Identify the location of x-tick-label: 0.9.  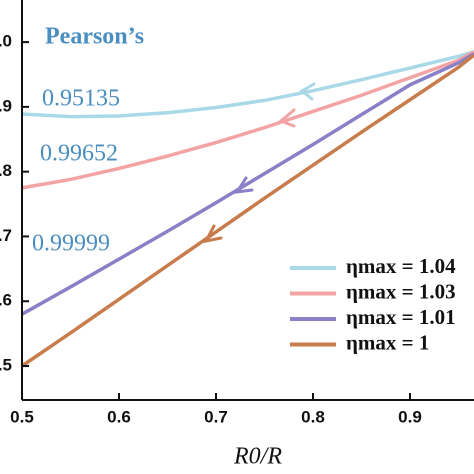
(410, 416).